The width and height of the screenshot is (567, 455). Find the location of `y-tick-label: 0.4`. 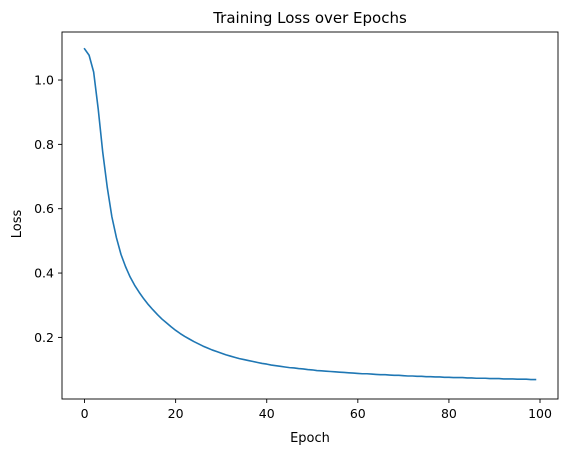

y-tick-label: 0.4 is located at coordinates (44, 273).